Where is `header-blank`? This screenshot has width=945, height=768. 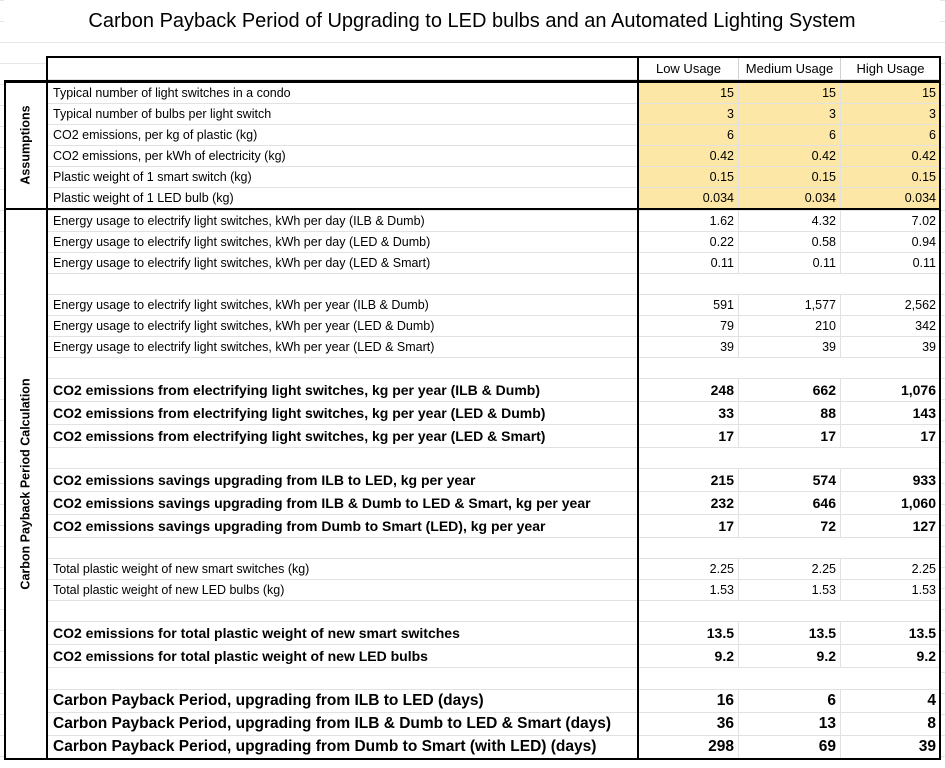 header-blank is located at coordinates (342, 68).